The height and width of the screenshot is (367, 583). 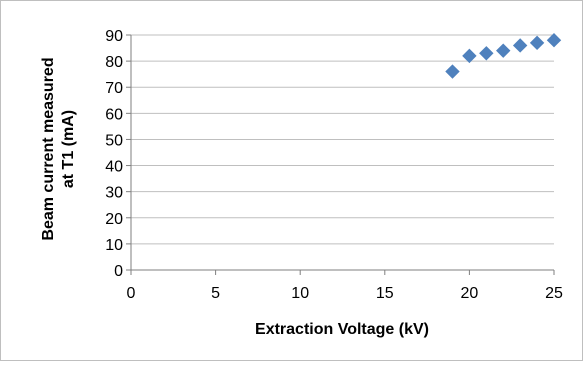 What do you see at coordinates (58, 148) in the screenshot?
I see `y-axis-title-group: Beam current measured at T1 (mA)` at bounding box center [58, 148].